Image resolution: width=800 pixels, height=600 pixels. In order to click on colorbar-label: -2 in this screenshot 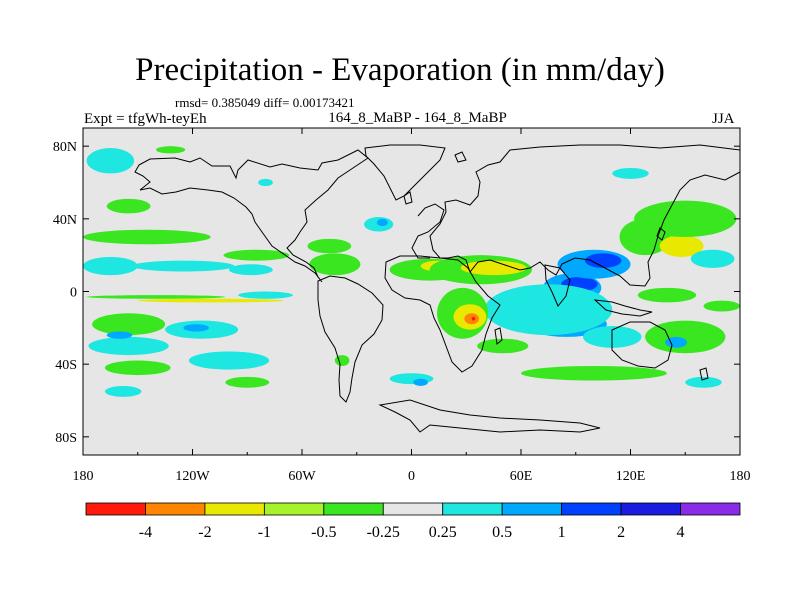, I will do `click(204, 532)`.